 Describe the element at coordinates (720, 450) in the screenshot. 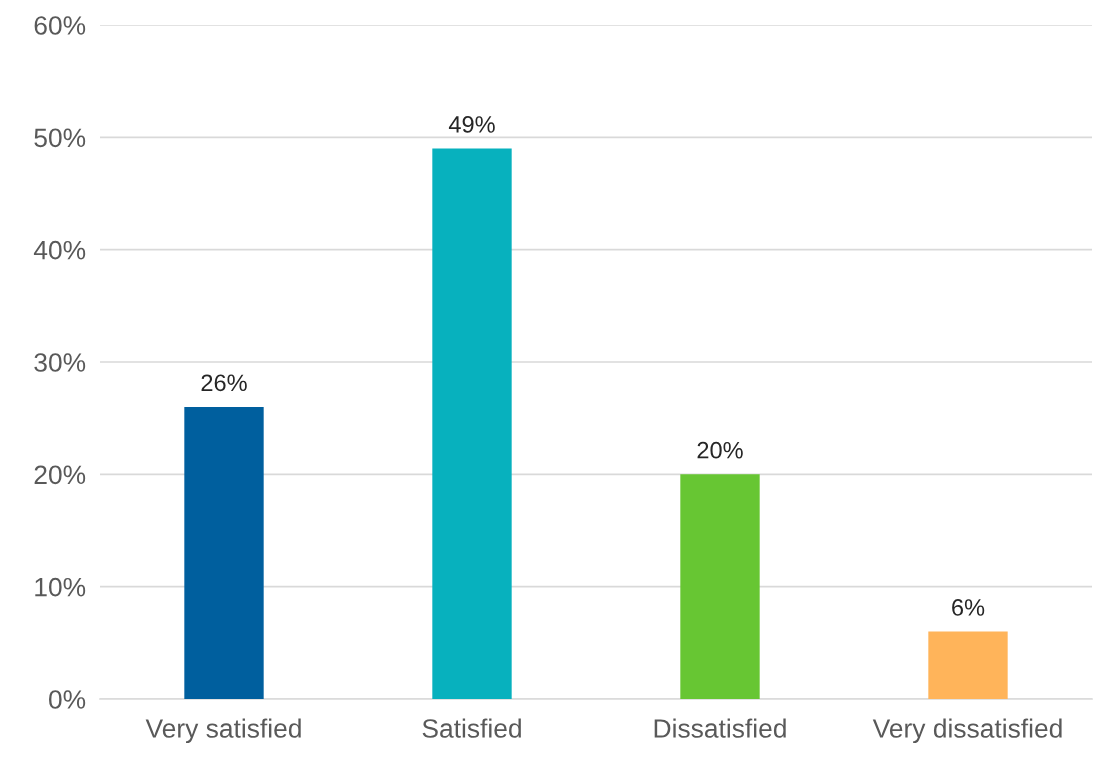

I see `data-label: 20%` at that location.